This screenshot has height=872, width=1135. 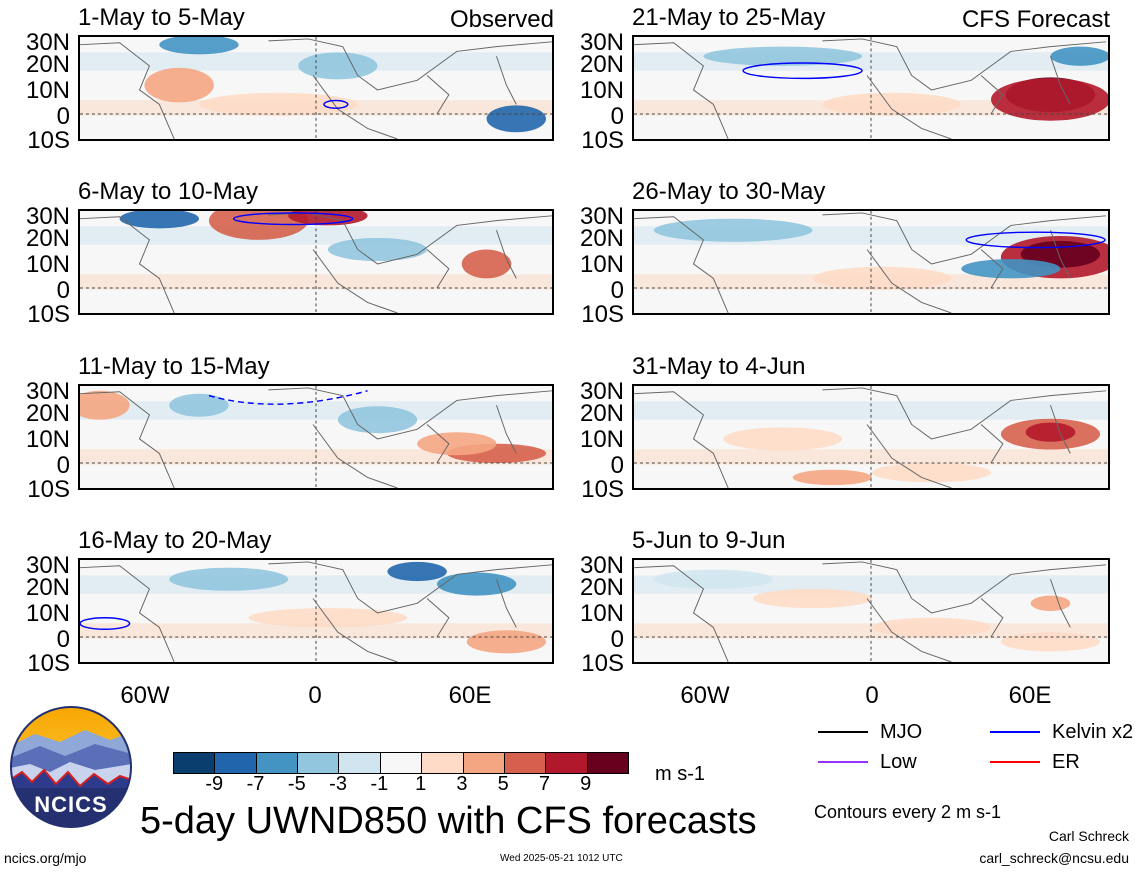 What do you see at coordinates (255, 784) in the screenshot?
I see `colorbar-tick-label: -7` at bounding box center [255, 784].